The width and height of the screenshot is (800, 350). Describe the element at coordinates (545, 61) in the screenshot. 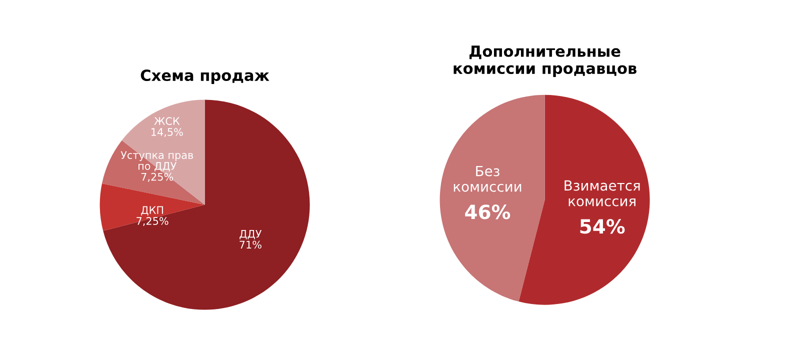

I see `chart-title: Дополнительные комиссии продавцов` at that location.